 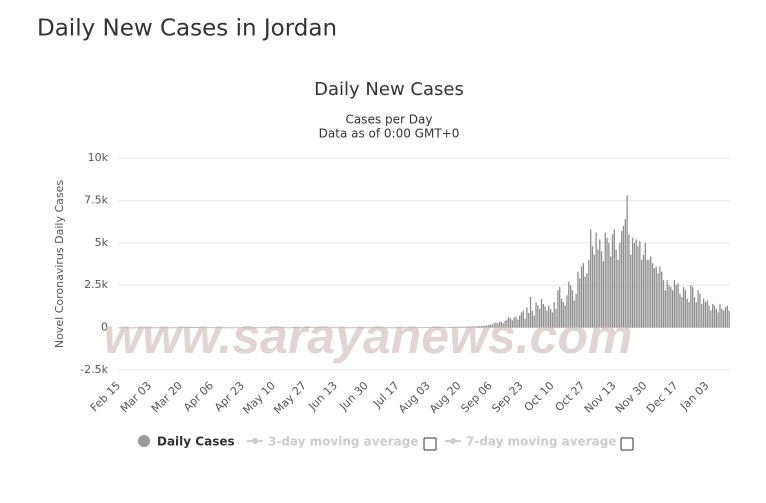 I want to click on x-tick-label: Aug 03, so click(x=414, y=397).